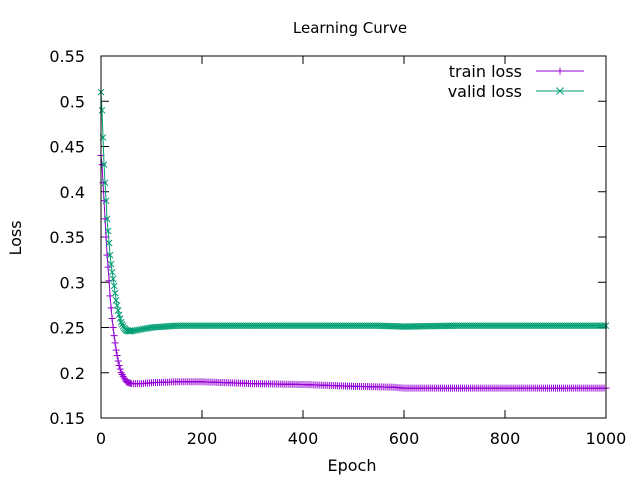 The height and width of the screenshot is (480, 640). I want to click on y-tick-label: 0.4, so click(72, 192).